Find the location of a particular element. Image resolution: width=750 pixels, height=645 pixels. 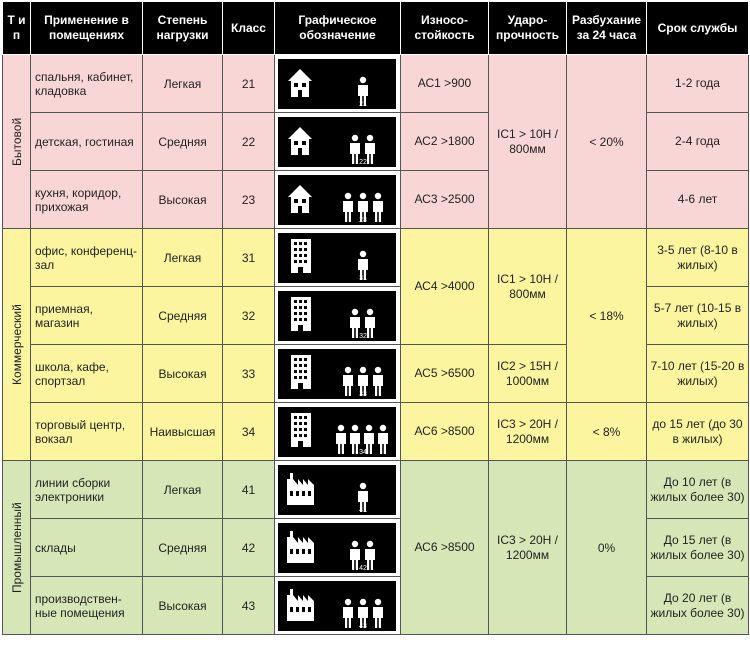

wear-cell: АС2 >1800 is located at coordinates (444, 141).